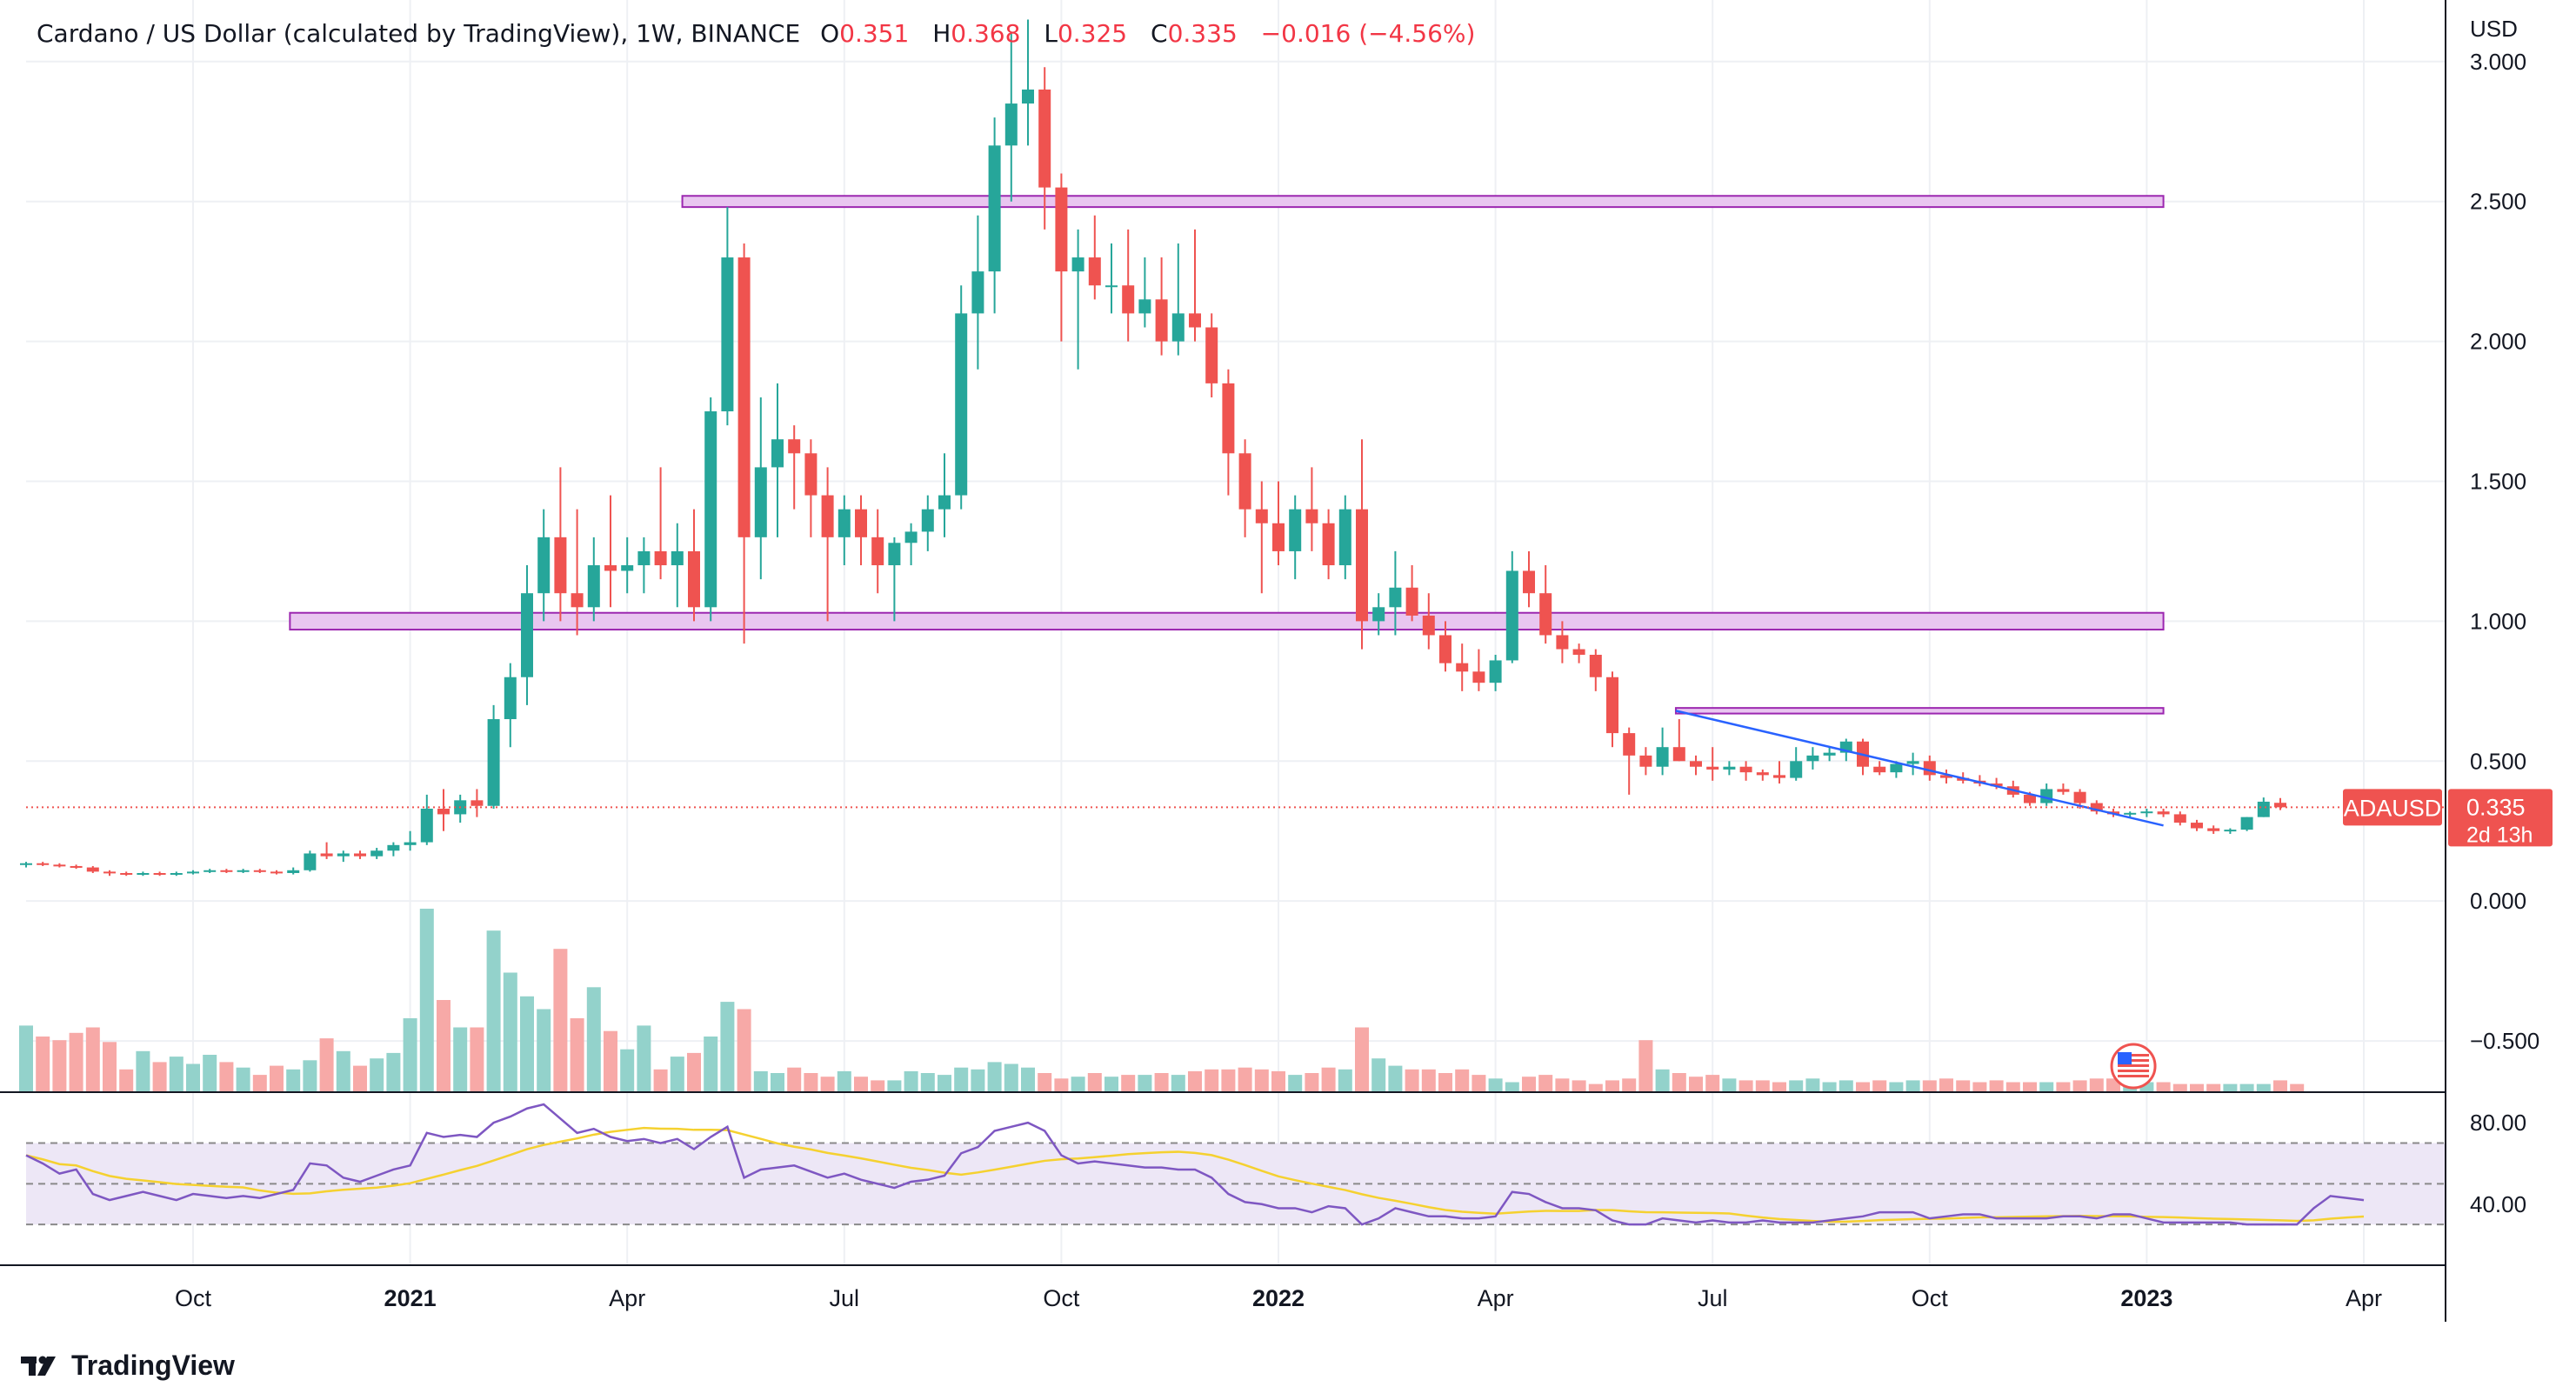  Describe the element at coordinates (1061, 1298) in the screenshot. I see `x-tick-label: Oct` at that location.